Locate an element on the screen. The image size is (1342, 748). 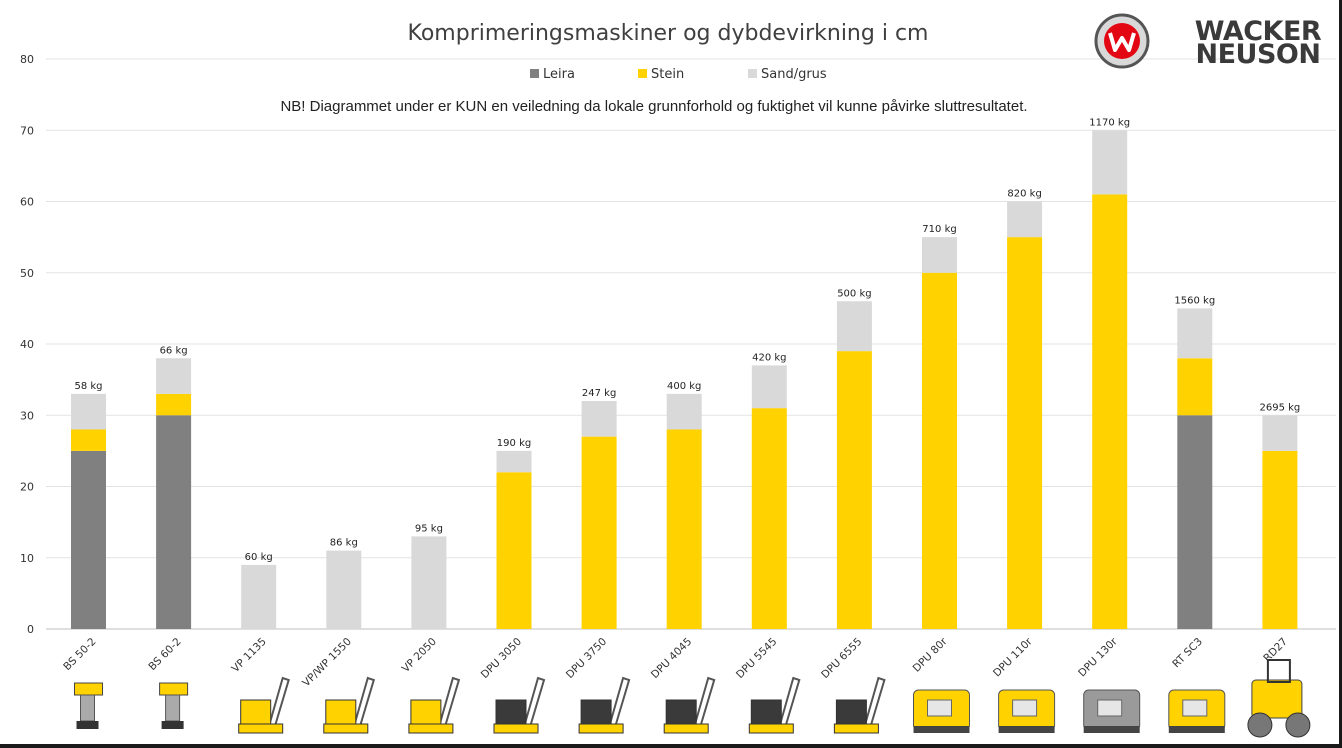
legend: Leira Stein Sand/grus is located at coordinates (678, 74).